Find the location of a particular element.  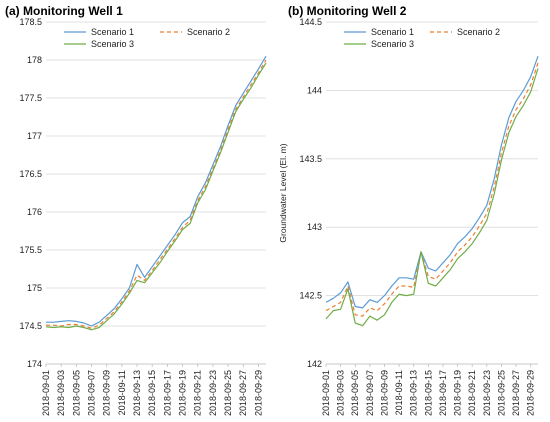

y-axis-label-well-2: Groundwater Level (El. m) is located at coordinates (283, 192).